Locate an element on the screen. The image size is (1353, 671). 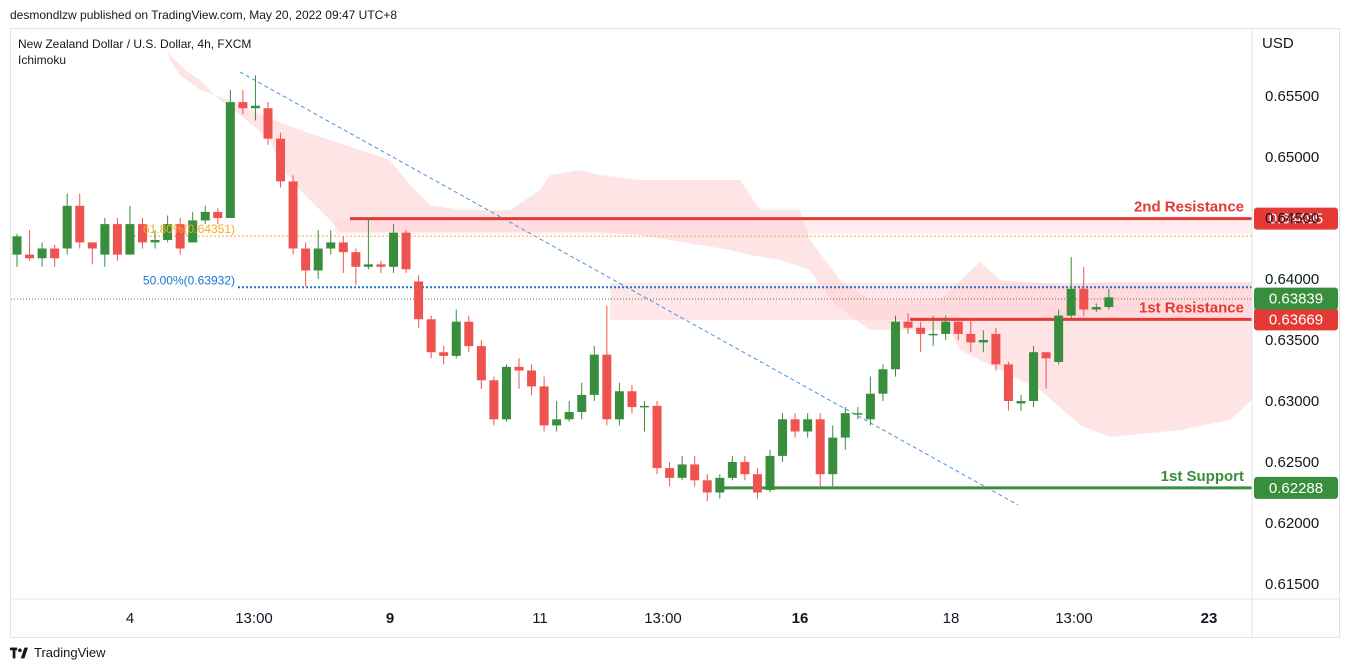
x-tick-label: 13:00 is located at coordinates (1074, 618).